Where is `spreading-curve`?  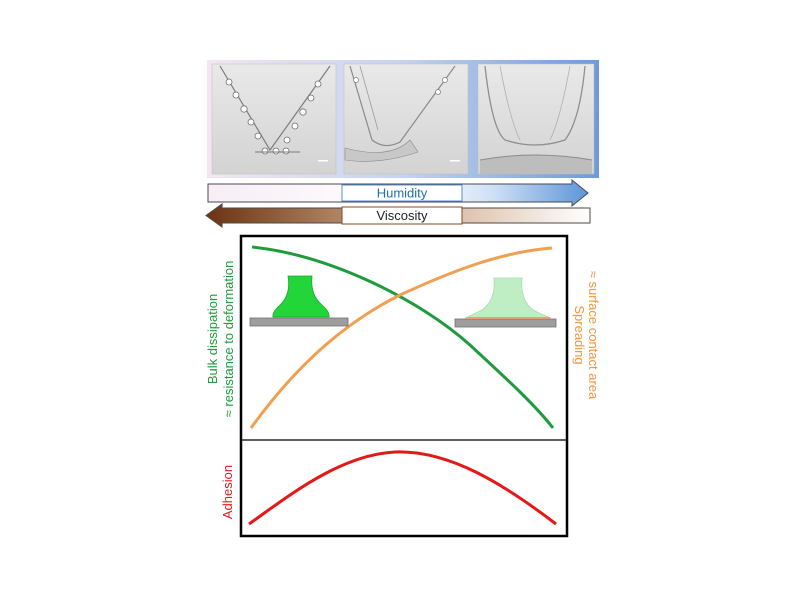
spreading-curve is located at coordinates (401, 337).